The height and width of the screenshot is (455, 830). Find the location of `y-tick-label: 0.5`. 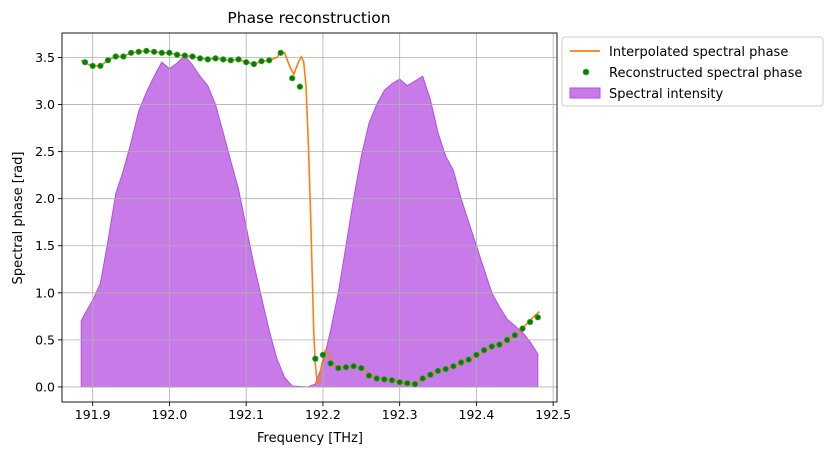

y-tick-label: 0.5 is located at coordinates (45, 339).